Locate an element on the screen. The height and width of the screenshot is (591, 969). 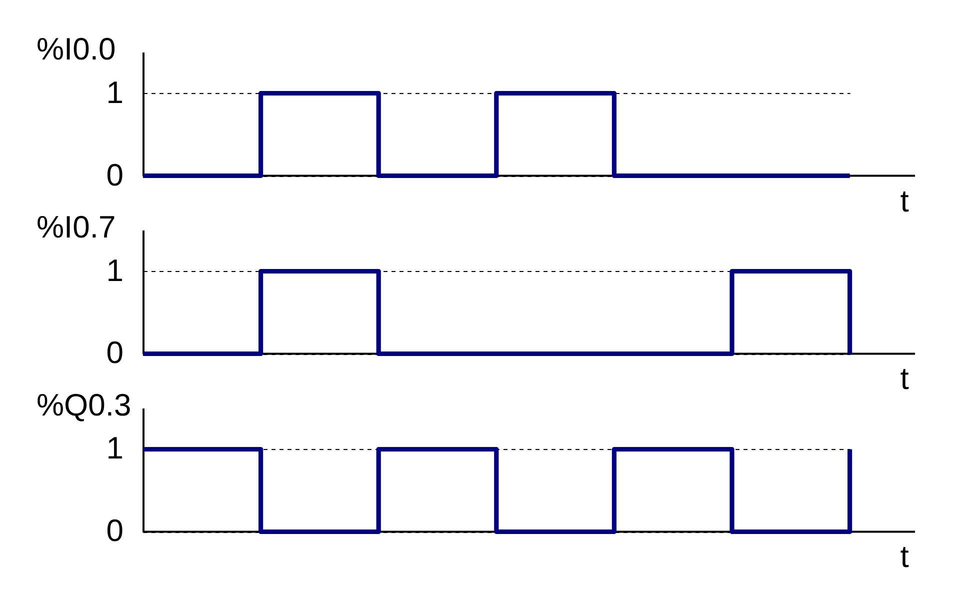
y-axis-title: %I0.7 is located at coordinates (76, 227).